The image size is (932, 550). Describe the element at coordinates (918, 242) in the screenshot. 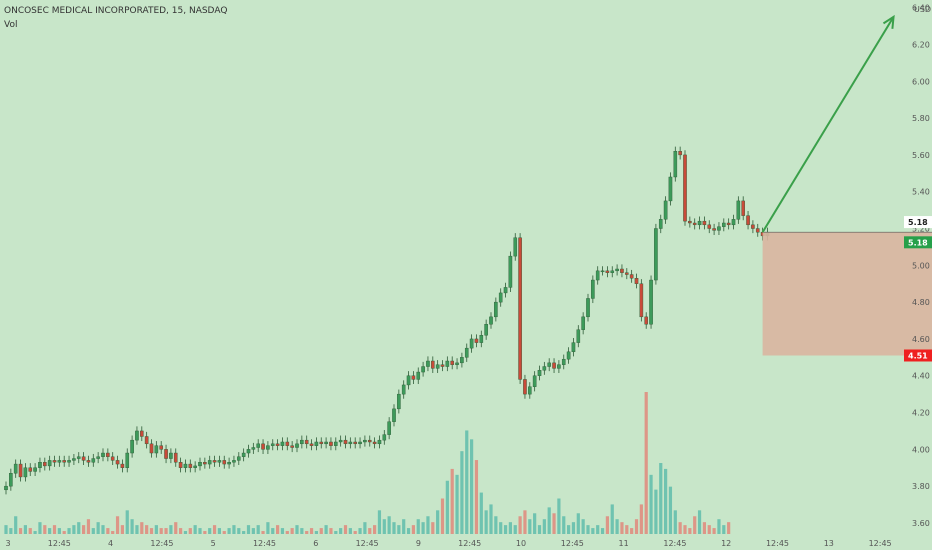

I see `last-price-badge-bg` at that location.